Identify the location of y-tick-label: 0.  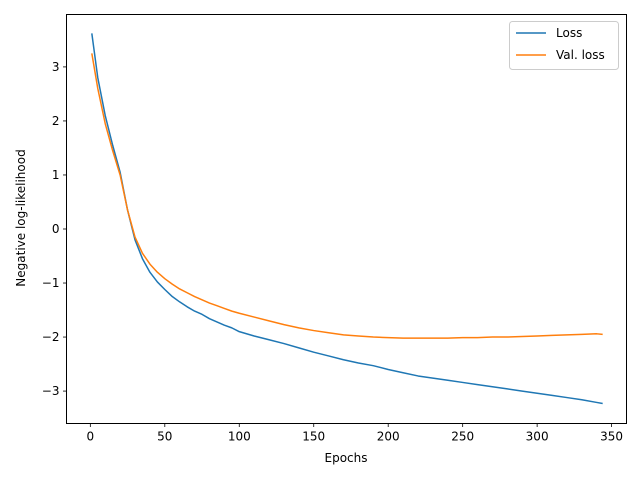
(56, 229).